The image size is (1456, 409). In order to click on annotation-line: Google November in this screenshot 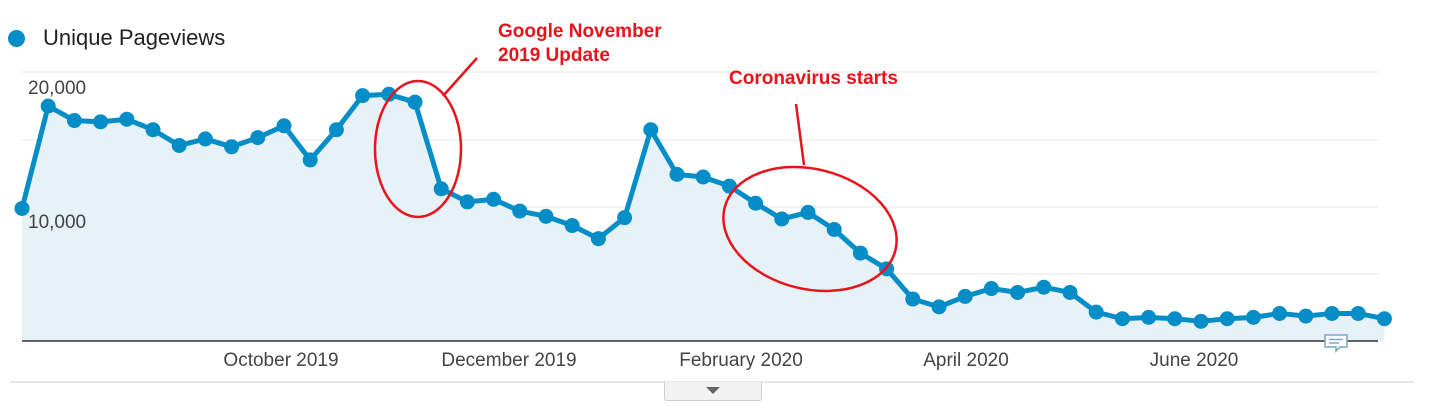, I will do `click(580, 31)`.